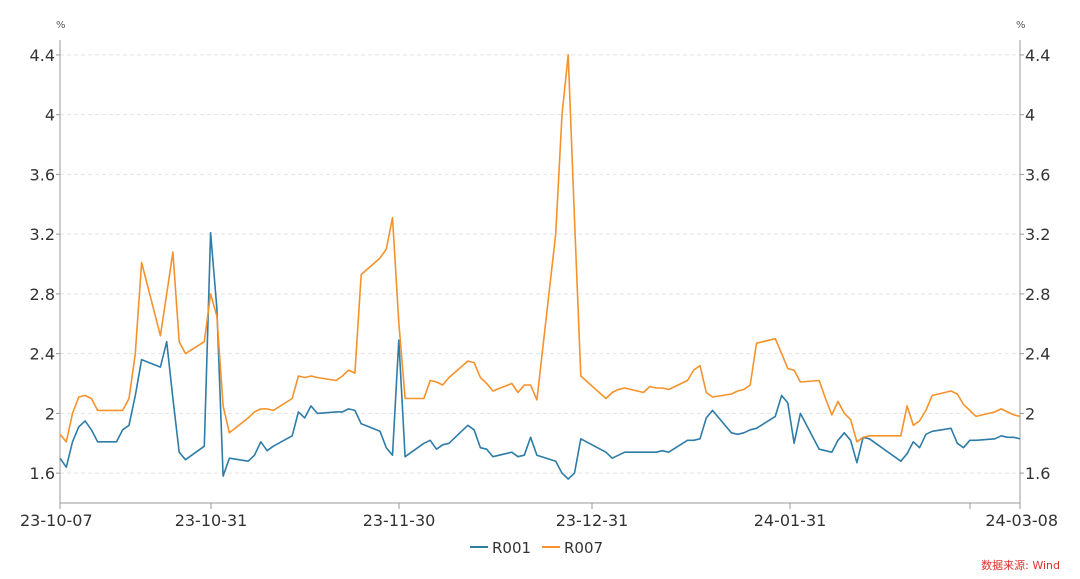  I want to click on y-tick-label-right: 3.6, so click(1037, 174).